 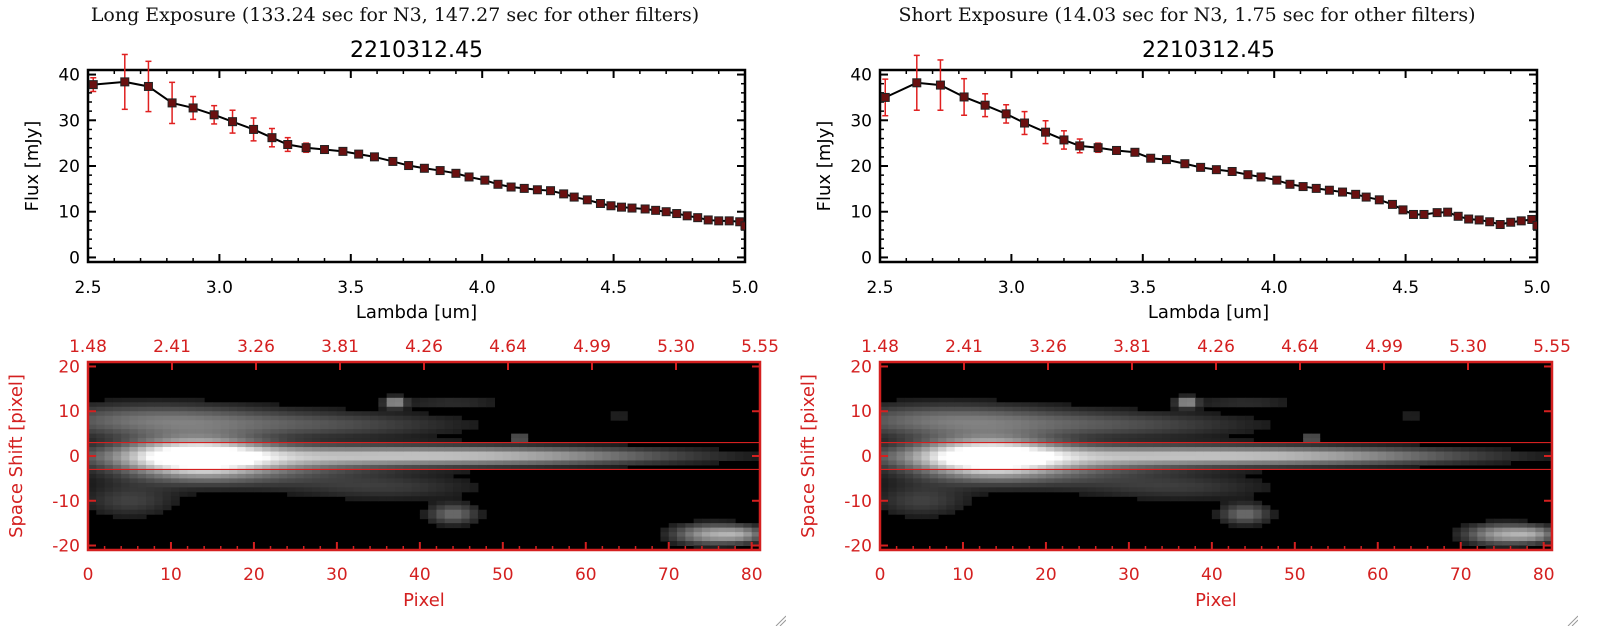 What do you see at coordinates (1208, 166) in the screenshot?
I see `plot-frame` at bounding box center [1208, 166].